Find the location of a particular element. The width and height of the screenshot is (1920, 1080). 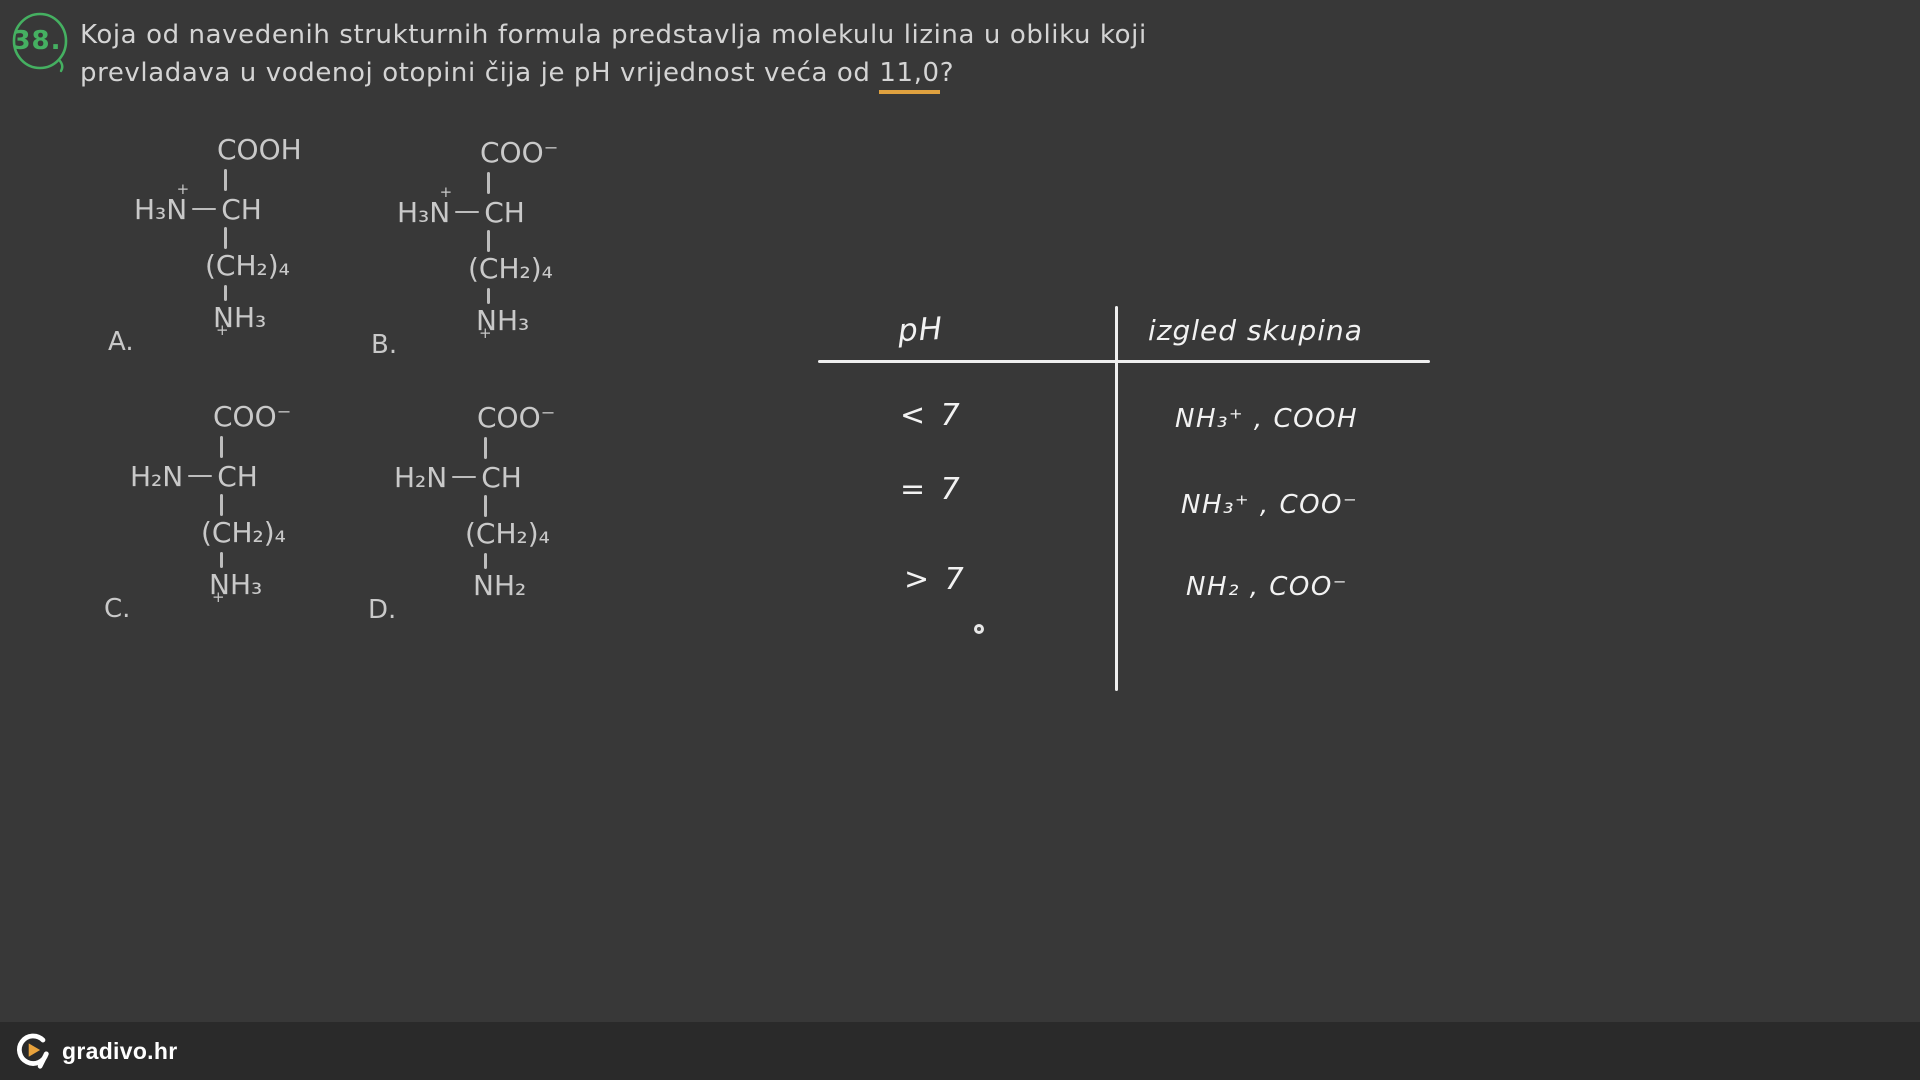

table-row-groups-gt7: NH₂ , COO⁻ is located at coordinates (1267, 587).